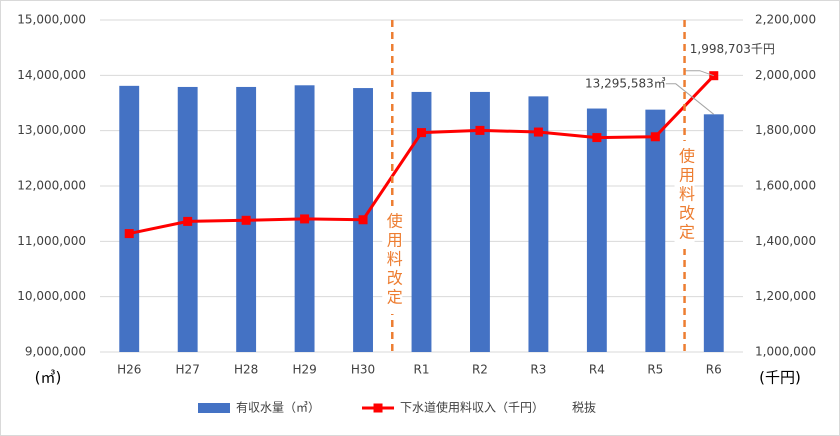 The image size is (840, 436). I want to click on legend-marker, so click(378, 408).